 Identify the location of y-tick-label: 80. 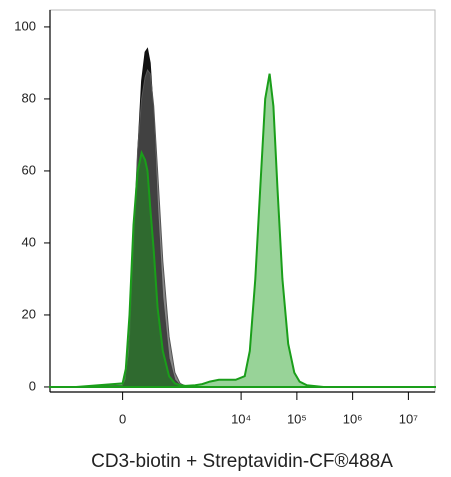
(29, 97).